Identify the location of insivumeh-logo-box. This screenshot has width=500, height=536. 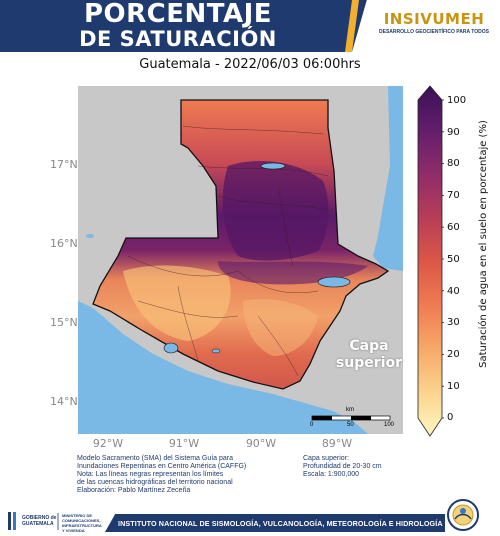
(426, 26).